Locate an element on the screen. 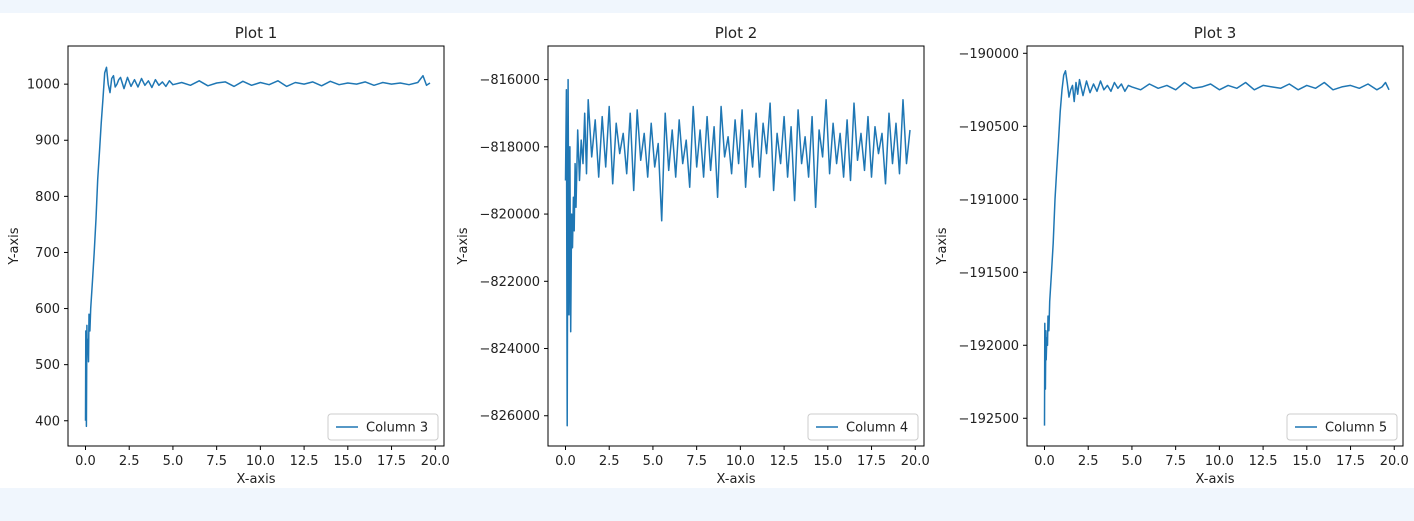  legend: Column 5 is located at coordinates (1342, 427).